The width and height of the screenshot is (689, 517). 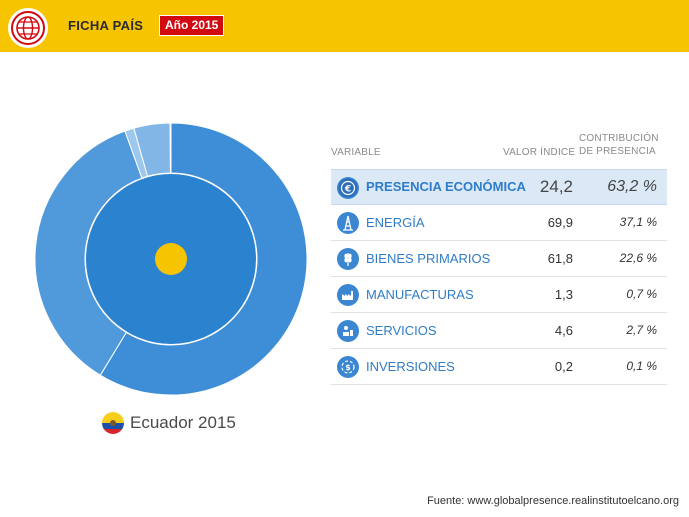 What do you see at coordinates (641, 294) in the screenshot?
I see `row-contribution: 0,7 %` at bounding box center [641, 294].